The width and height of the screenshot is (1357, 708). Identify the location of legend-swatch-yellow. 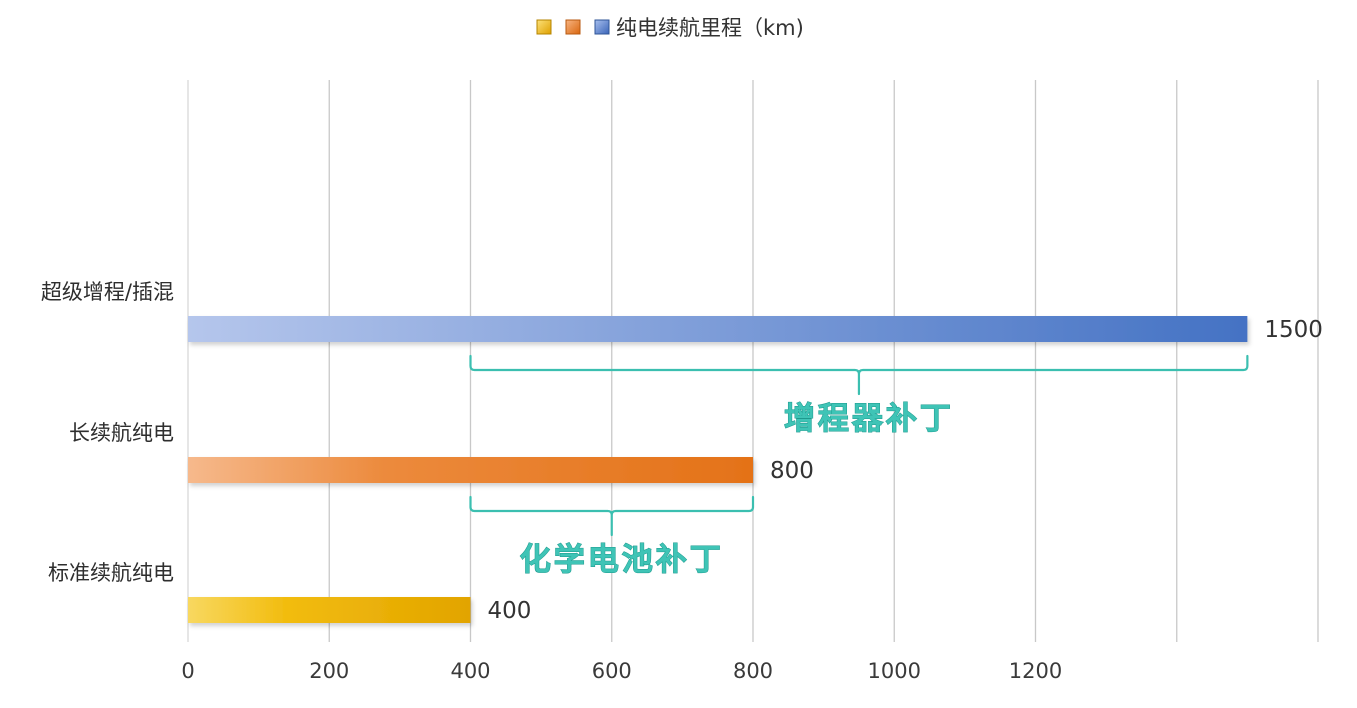
(544, 27).